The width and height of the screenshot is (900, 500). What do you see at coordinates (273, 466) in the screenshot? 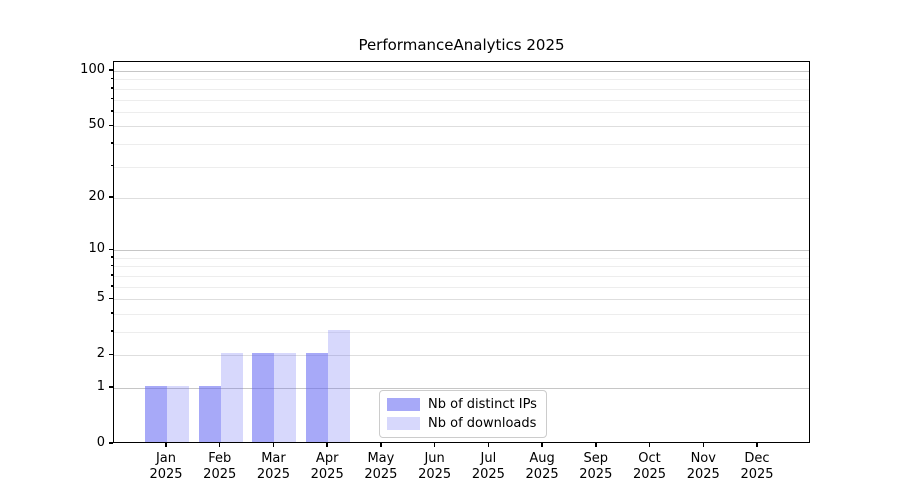
I see `x-tick-label: Mar 2025` at bounding box center [273, 466].